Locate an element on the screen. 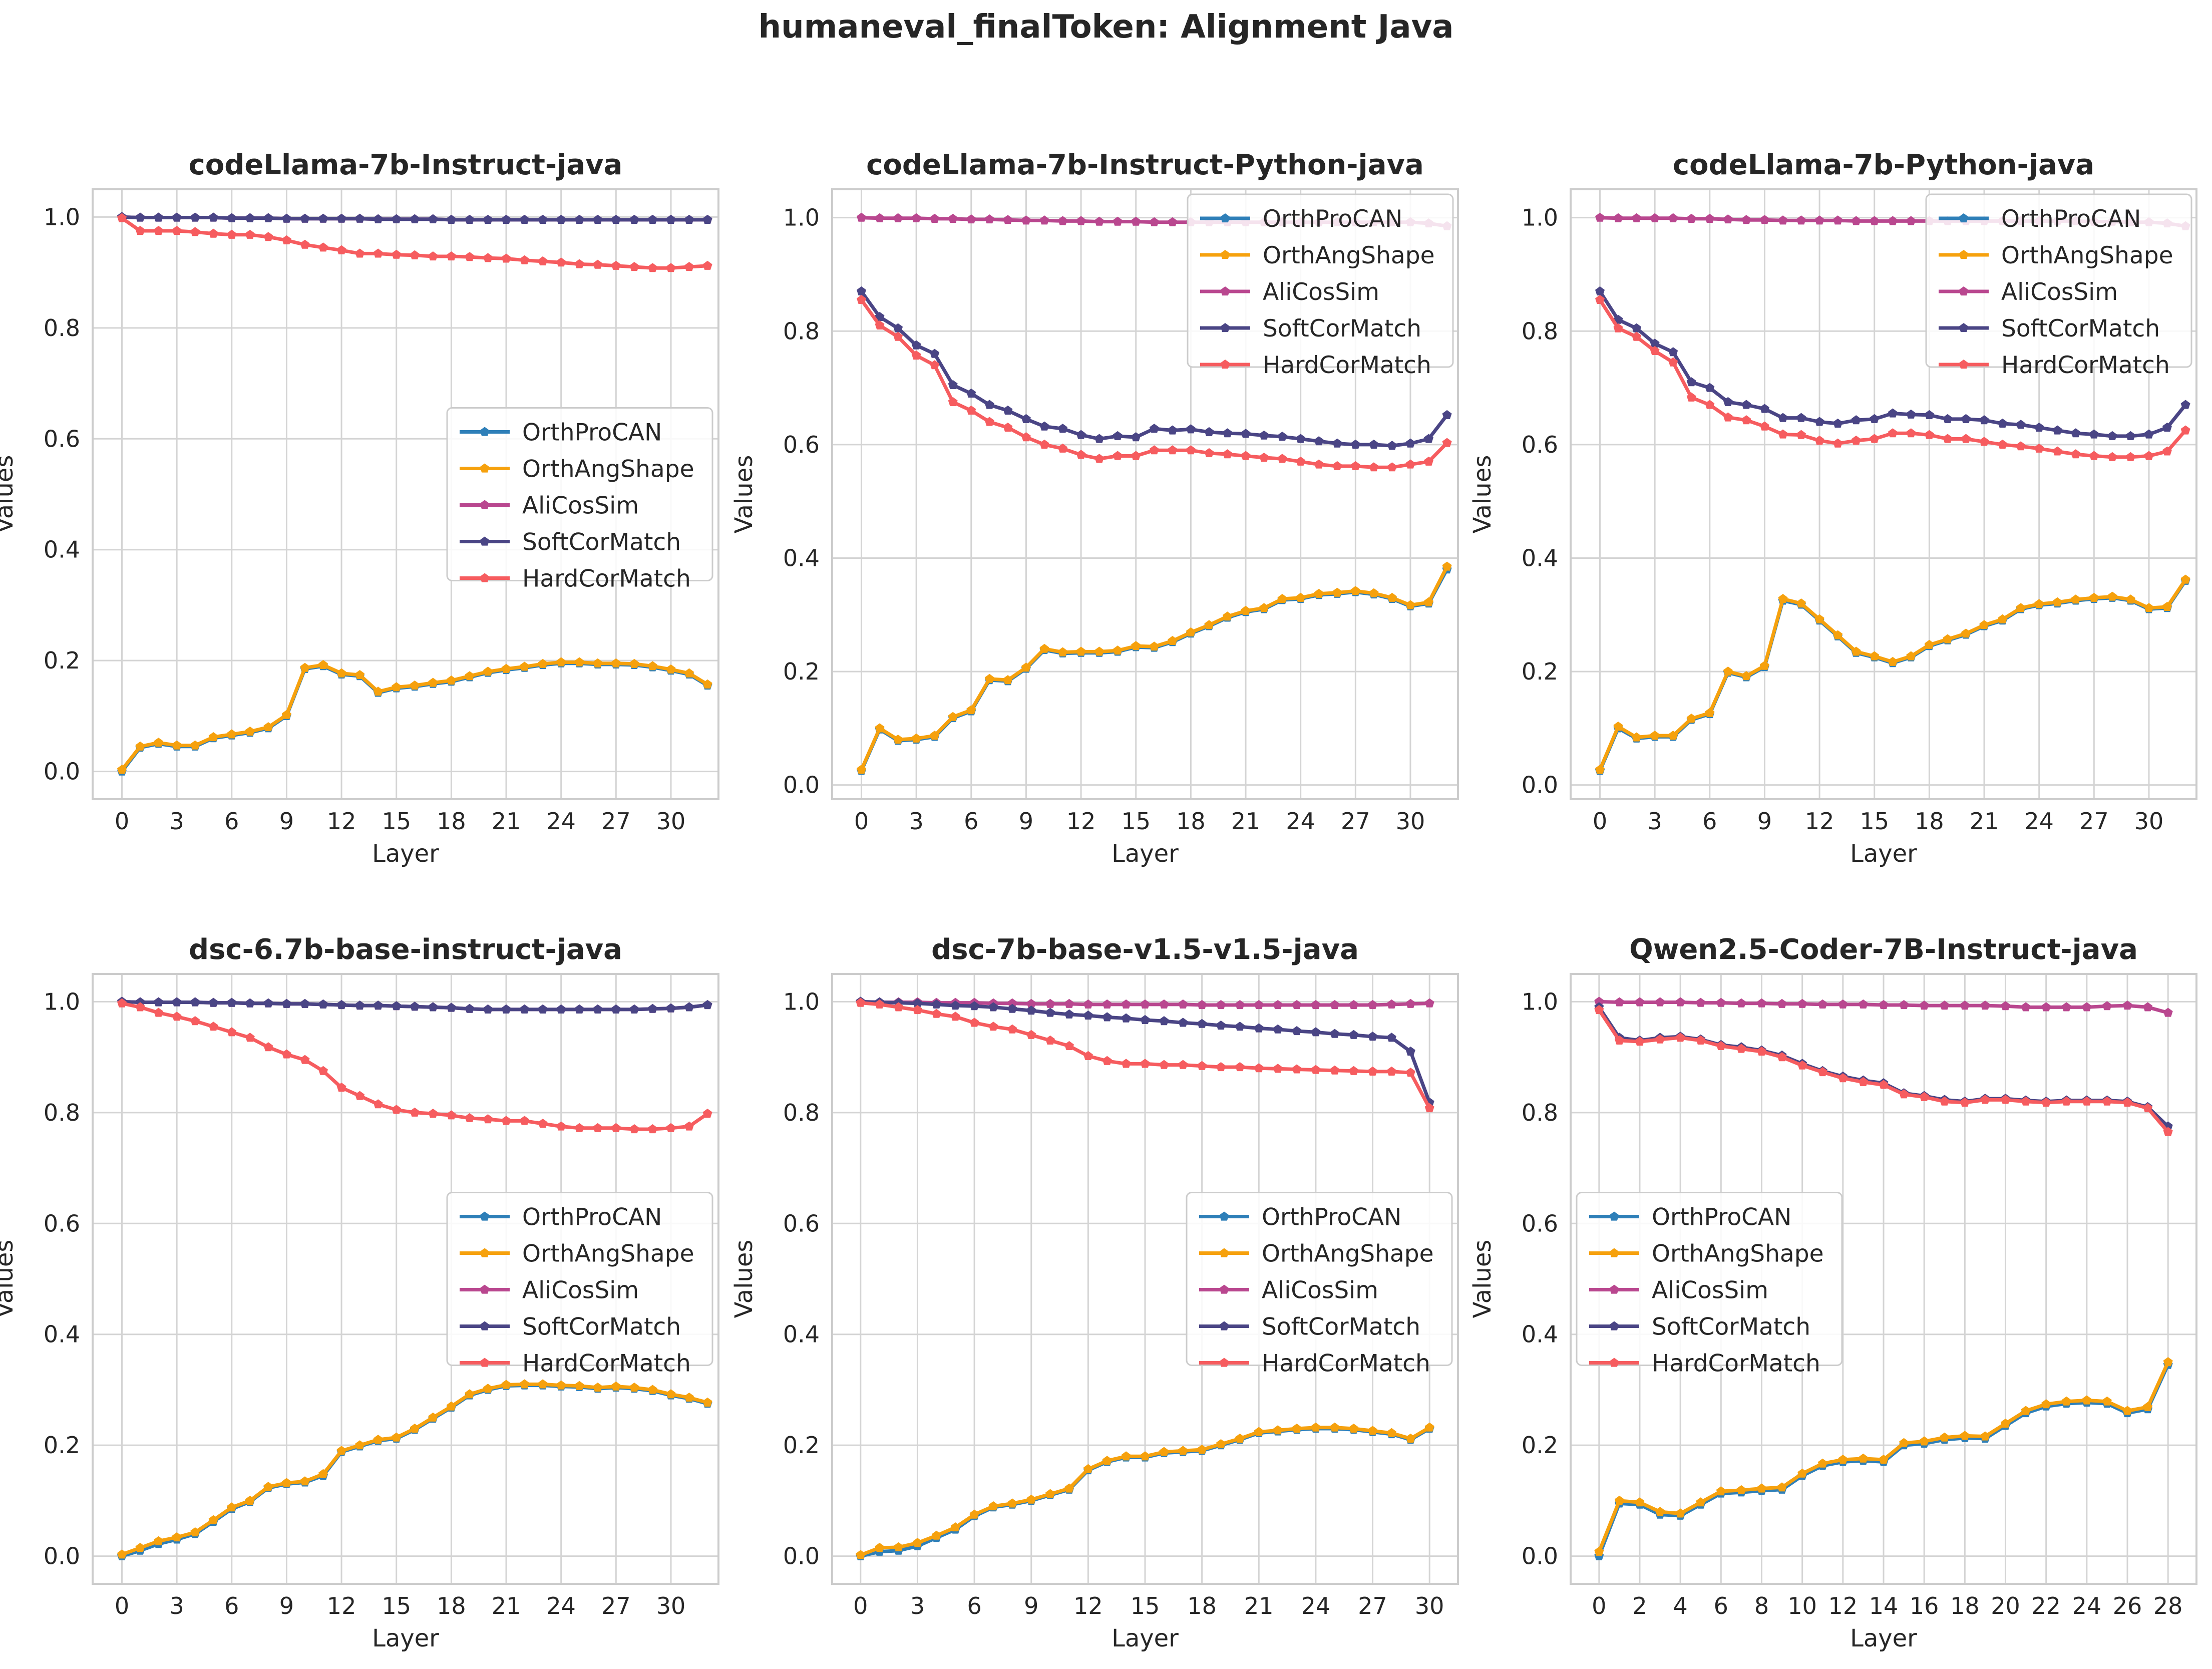 The height and width of the screenshot is (1669, 2212). x-tick-label: 0 is located at coordinates (861, 1605).